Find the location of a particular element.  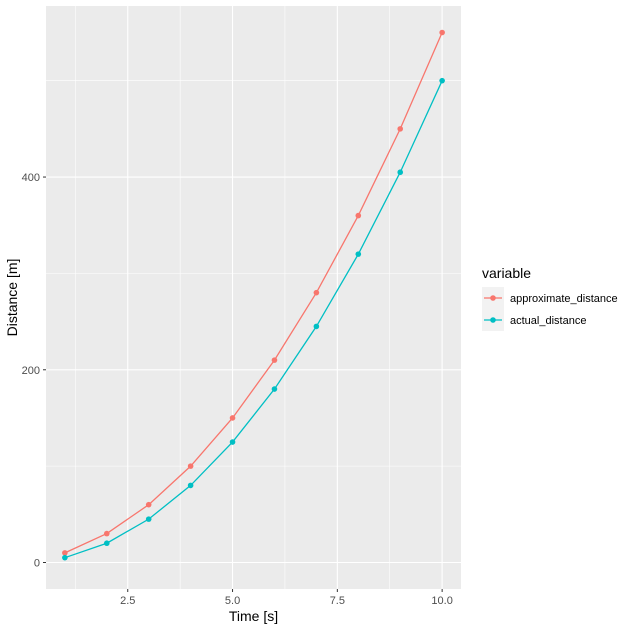

y-axis-title: Distance [m] is located at coordinates (12, 298).